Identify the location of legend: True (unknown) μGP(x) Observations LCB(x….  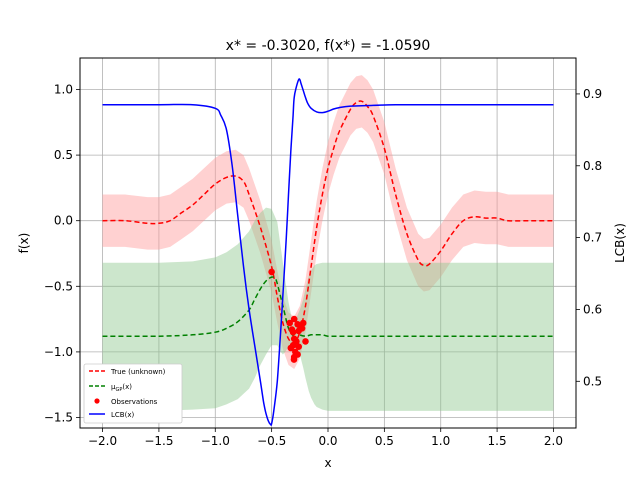
(133, 393).